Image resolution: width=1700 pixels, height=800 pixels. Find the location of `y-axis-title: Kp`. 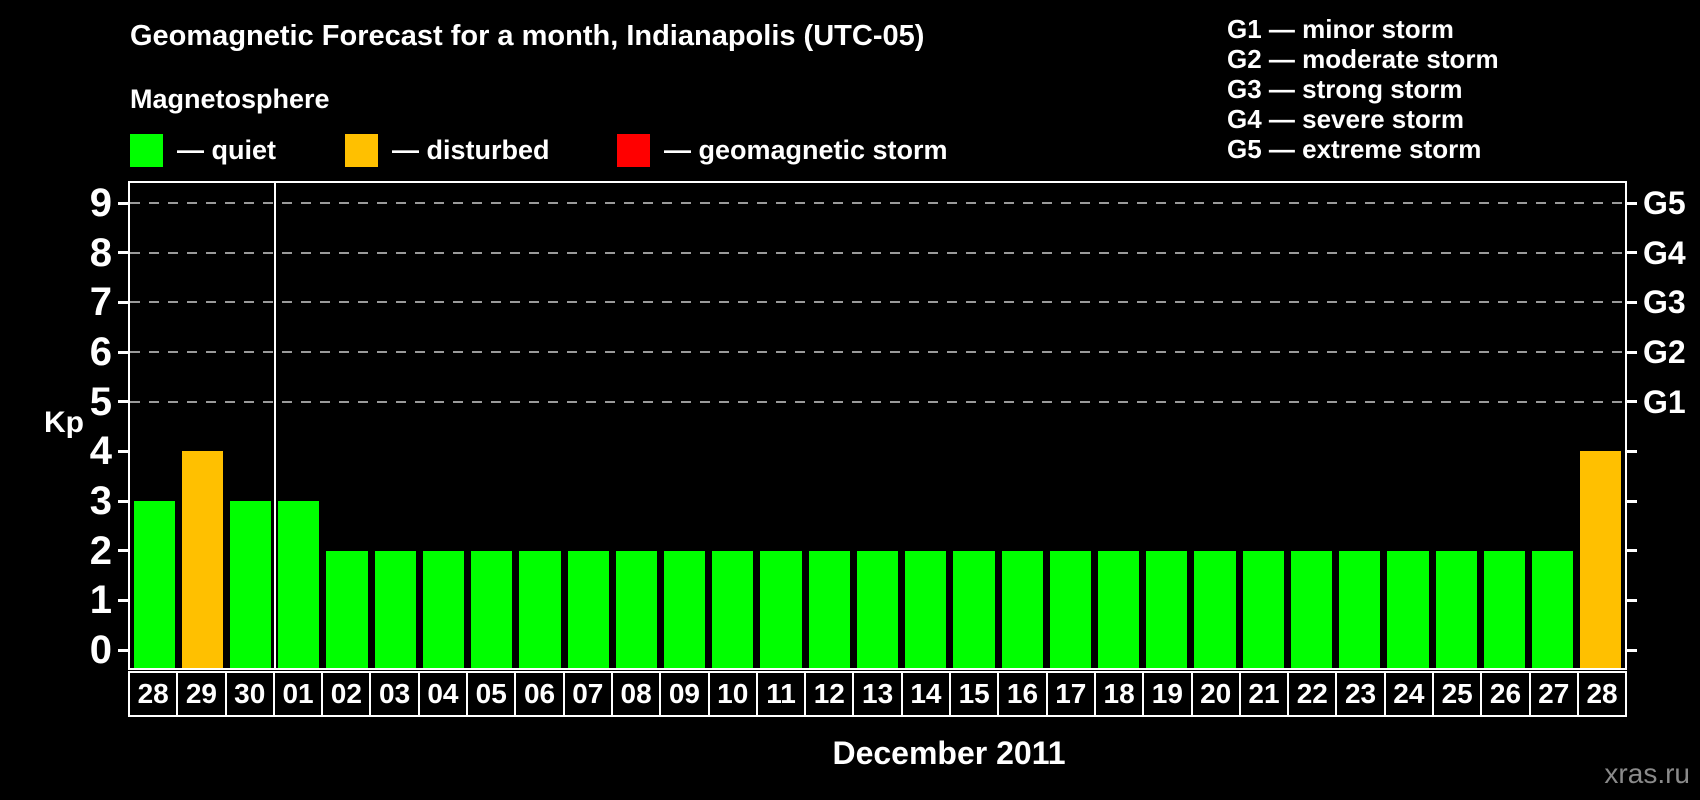

y-axis-title: Kp is located at coordinates (64, 422).